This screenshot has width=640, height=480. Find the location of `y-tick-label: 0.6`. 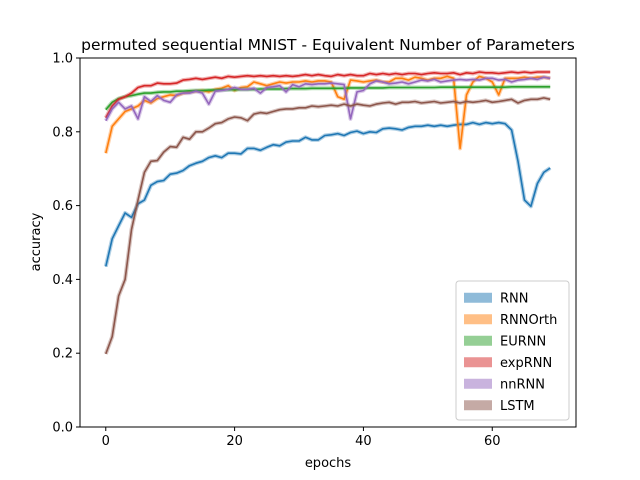

y-tick-label: 0.6 is located at coordinates (62, 206).